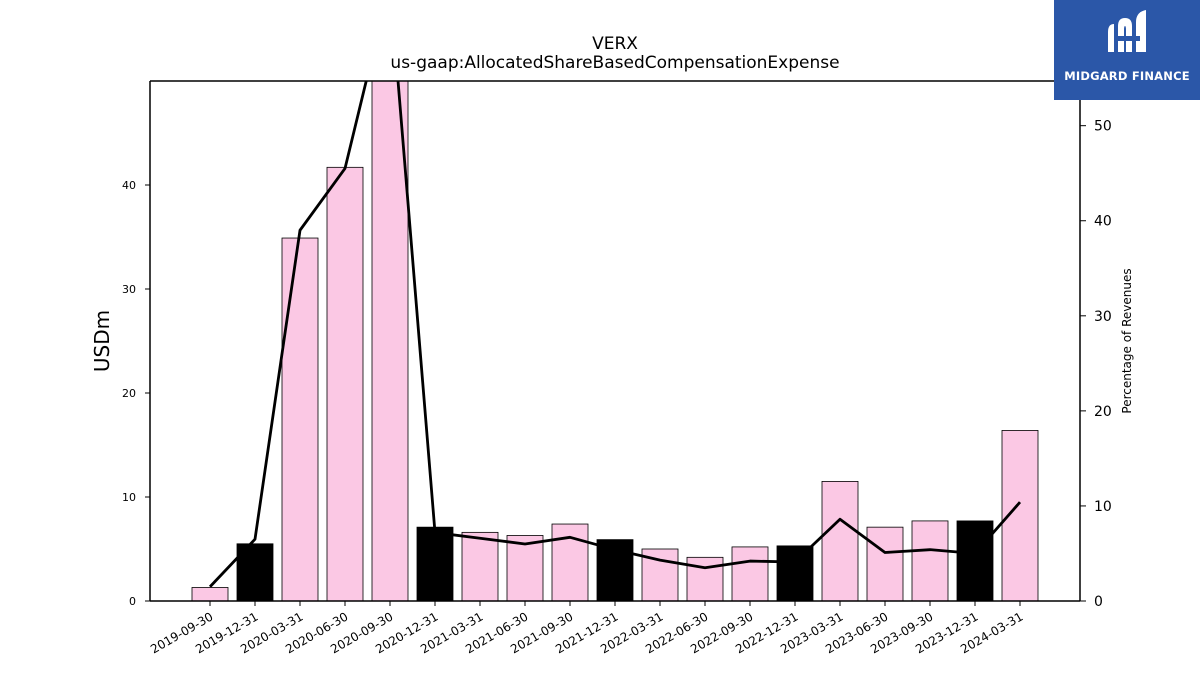 This screenshot has height=675, width=1200. What do you see at coordinates (129, 289) in the screenshot?
I see `y-tick-label: 30` at bounding box center [129, 289].